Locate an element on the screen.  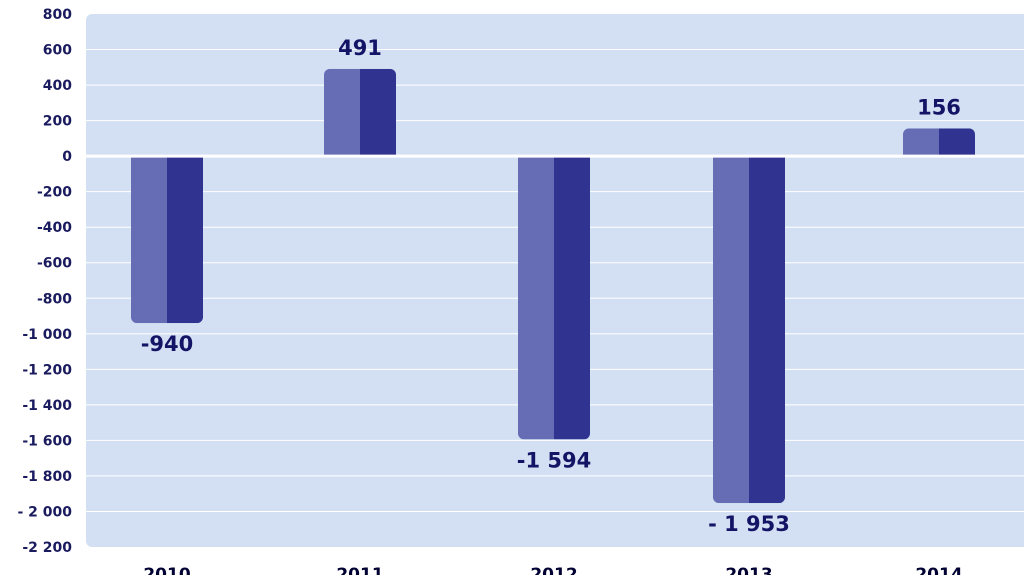
x-tick-label: 2012 is located at coordinates (553, 570).